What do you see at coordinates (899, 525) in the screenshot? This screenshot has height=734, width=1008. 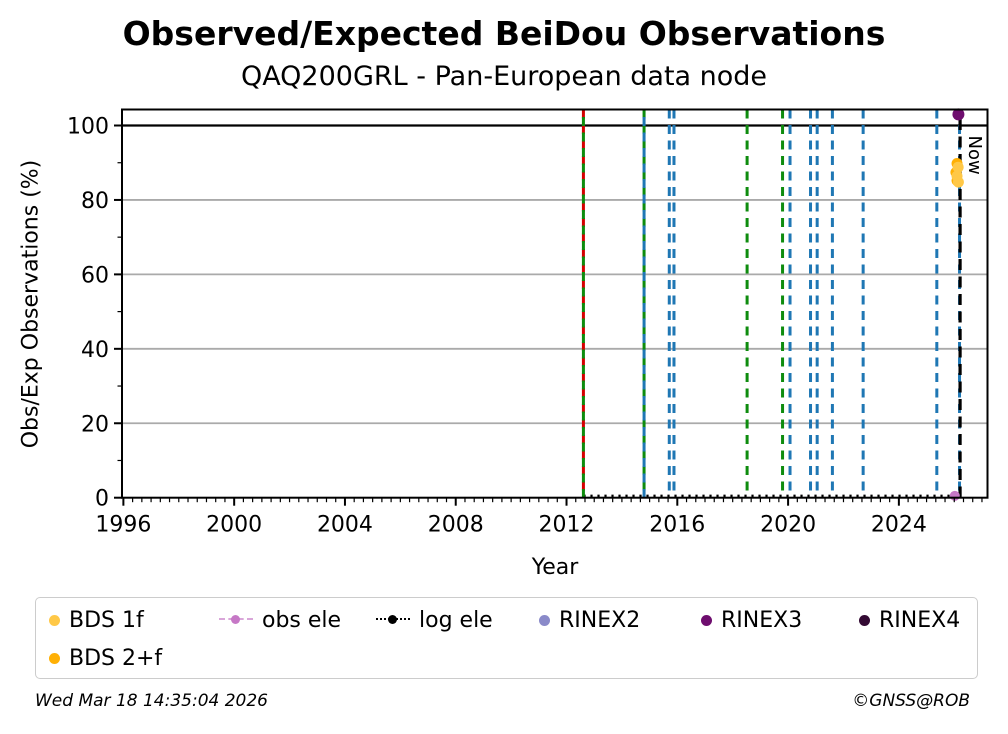 I see `x-tick-label-2024: 2024` at bounding box center [899, 525].